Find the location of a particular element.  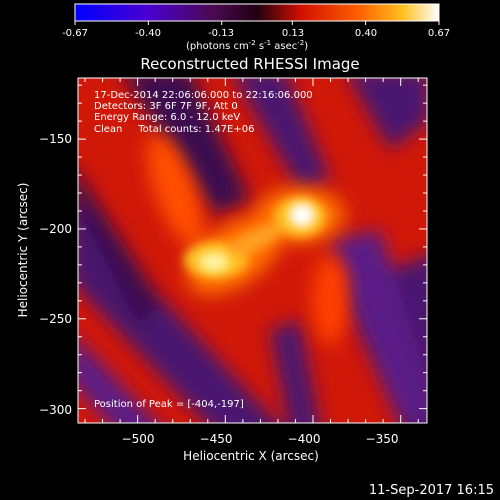

colorbar-ticks is located at coordinates (257, 23).